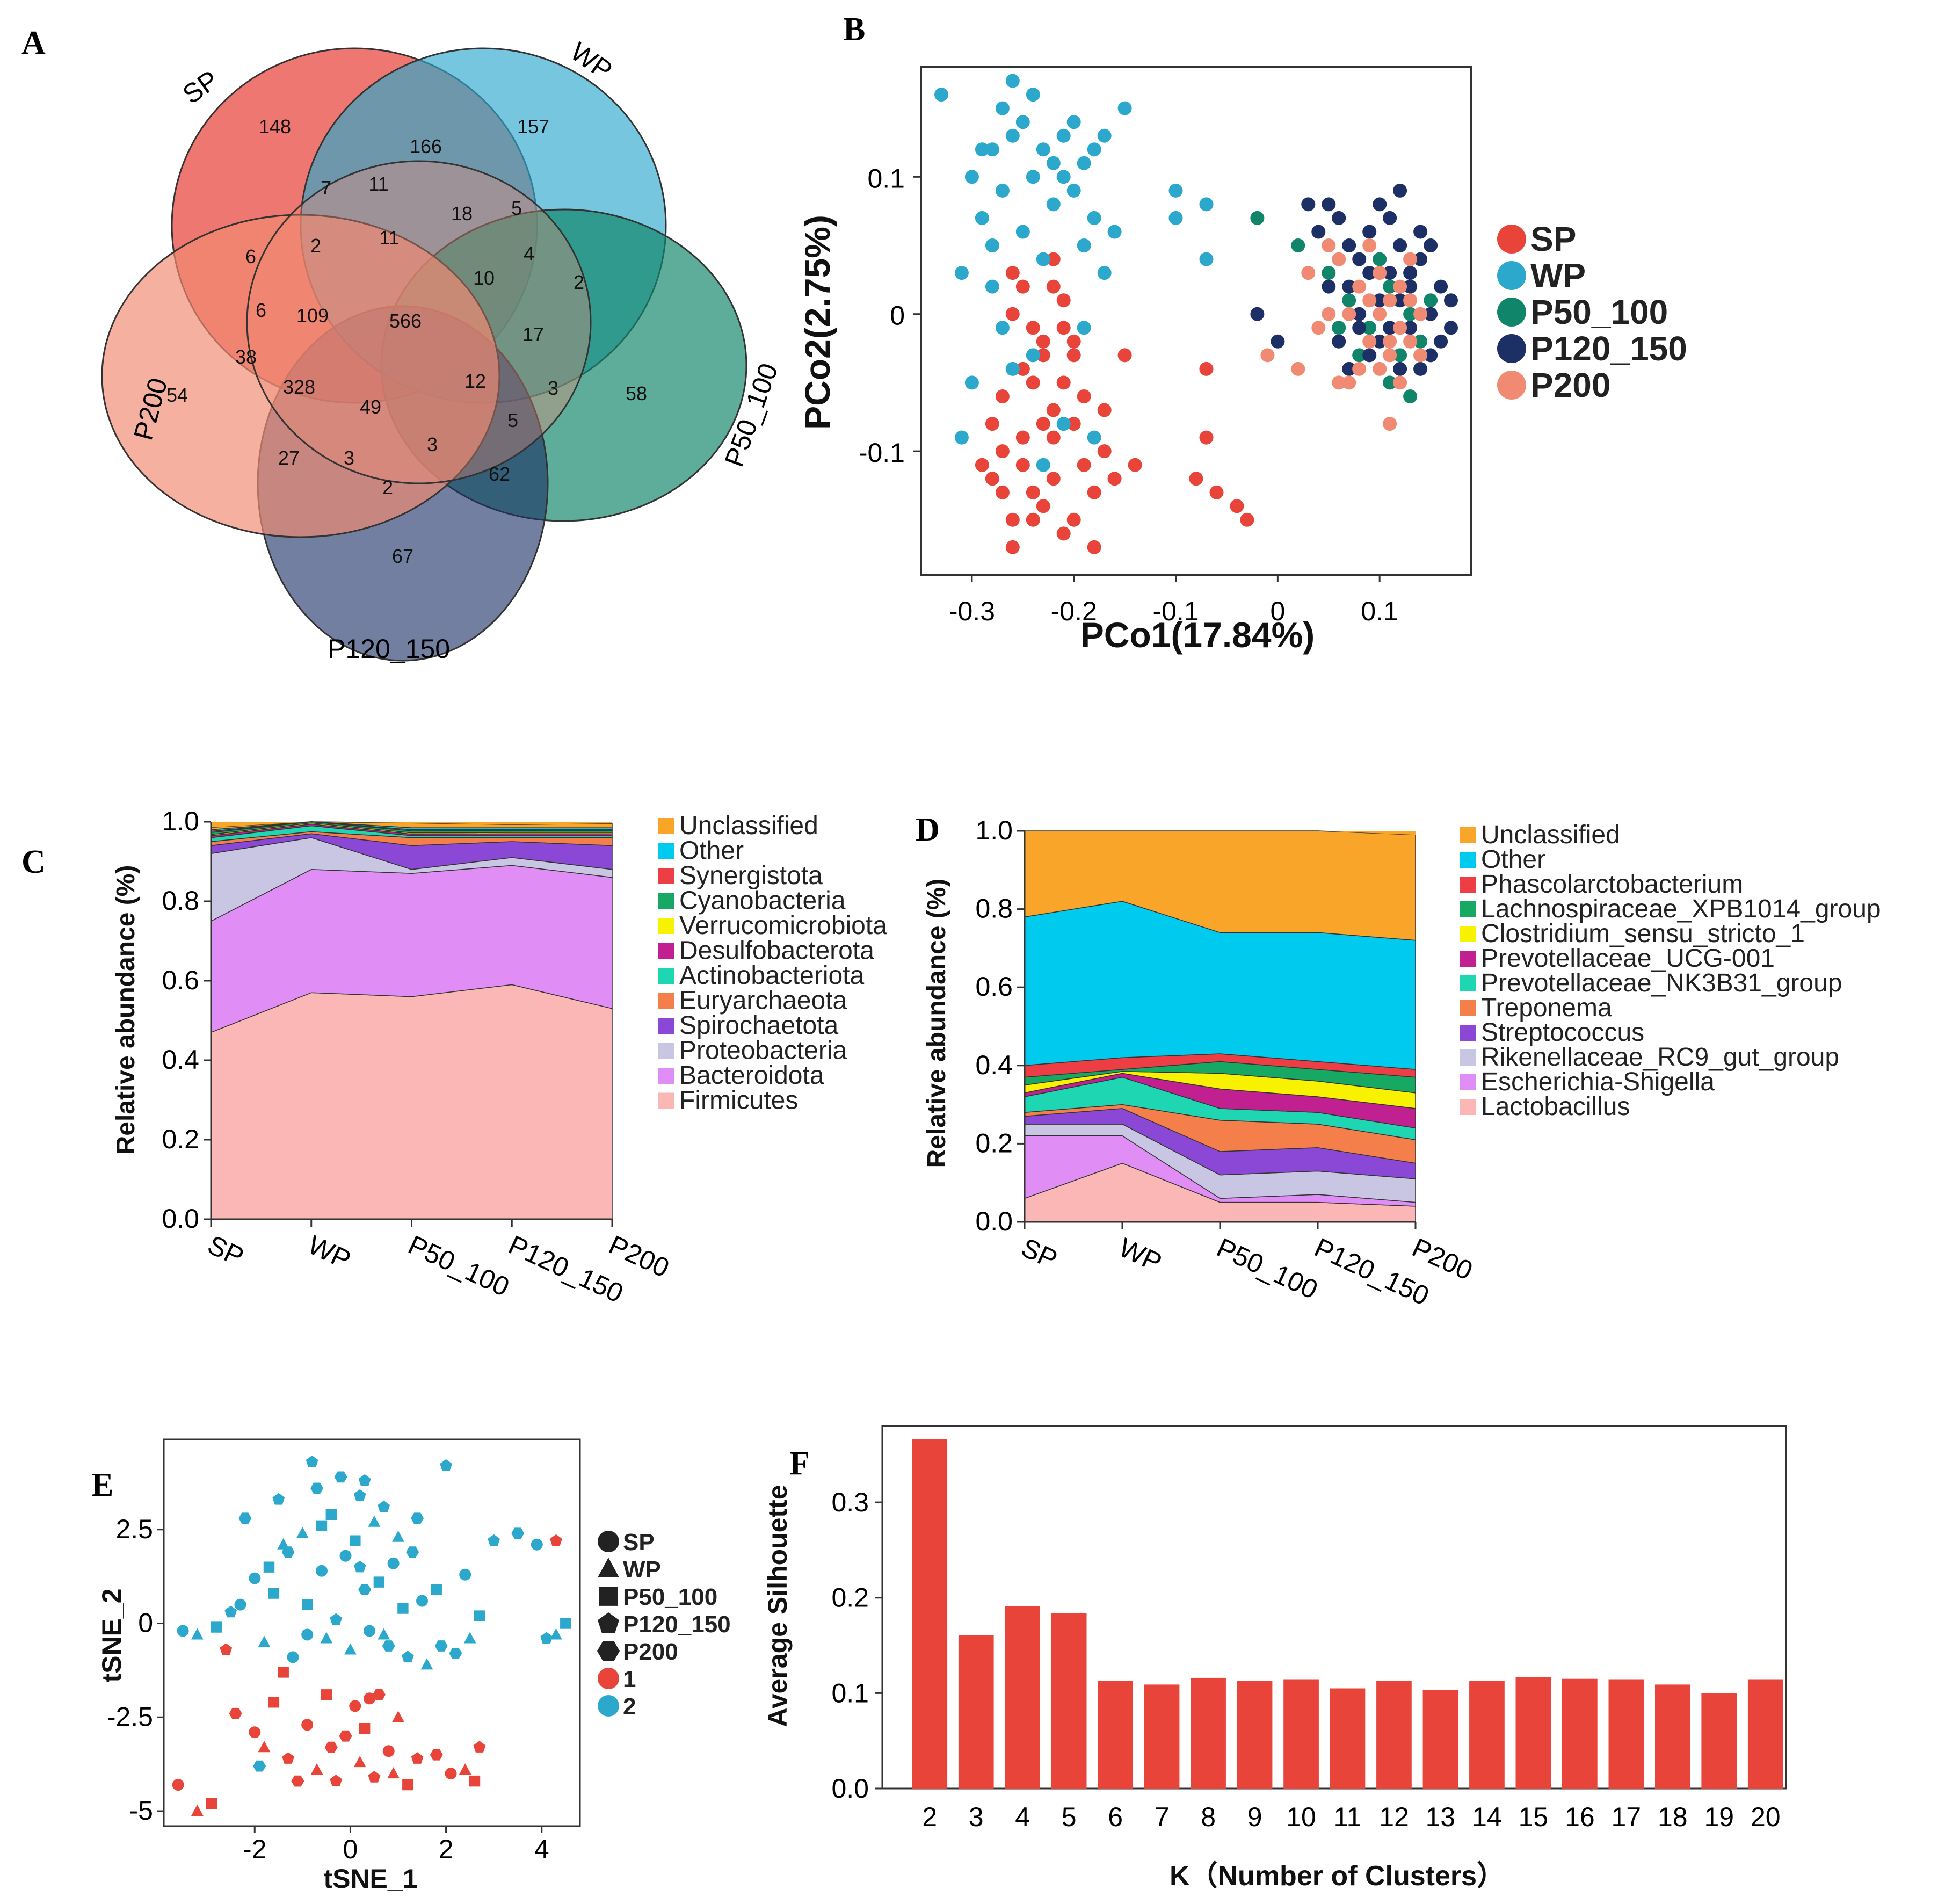  Describe the element at coordinates (1681, 909) in the screenshot. I see `legend-label: Lachnospiraceae_XPB1014_group` at that location.